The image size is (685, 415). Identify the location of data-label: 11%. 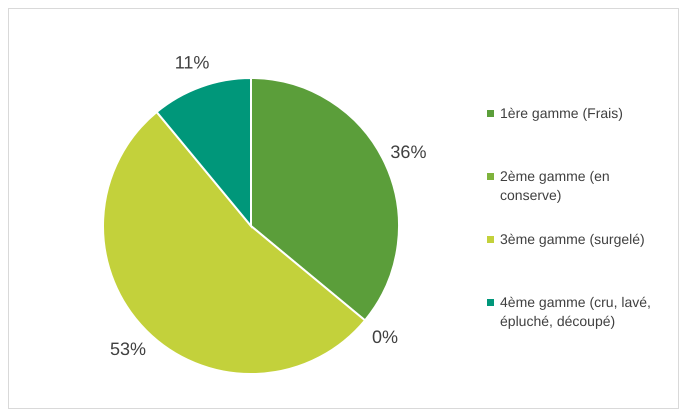
(192, 62).